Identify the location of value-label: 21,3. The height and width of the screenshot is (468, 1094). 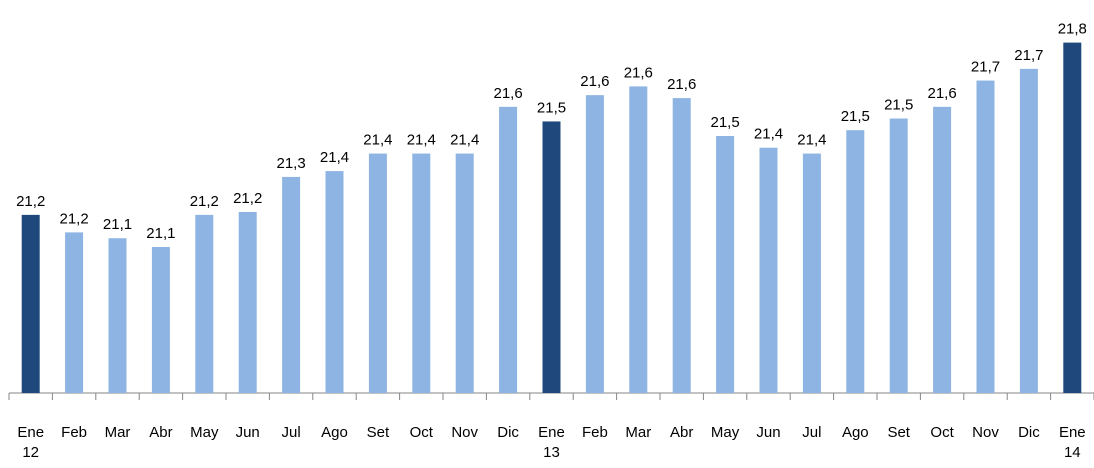
(290, 163).